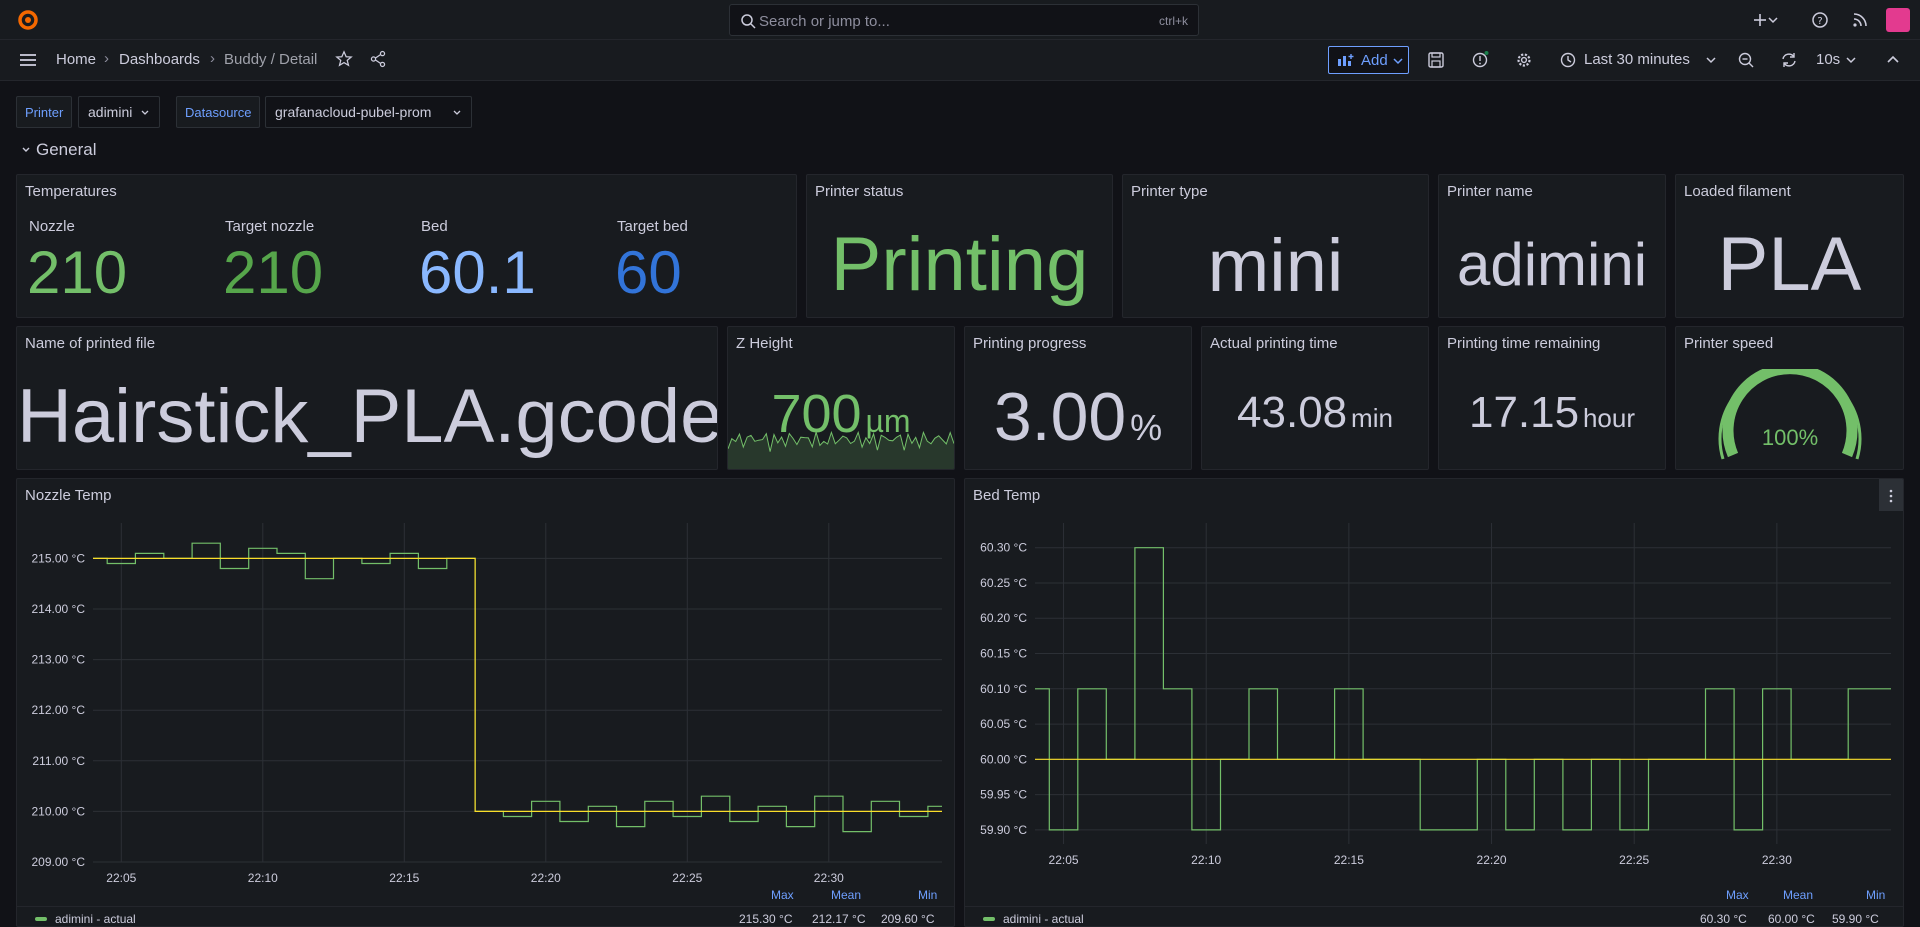 The image size is (1920, 927). Describe the element at coordinates (344, 59) in the screenshot. I see `star-icon` at that location.